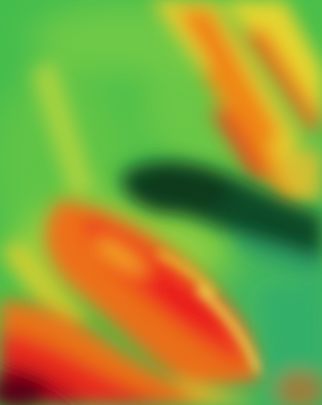  I want to click on hot-edge-highlight, so click(209, 312).